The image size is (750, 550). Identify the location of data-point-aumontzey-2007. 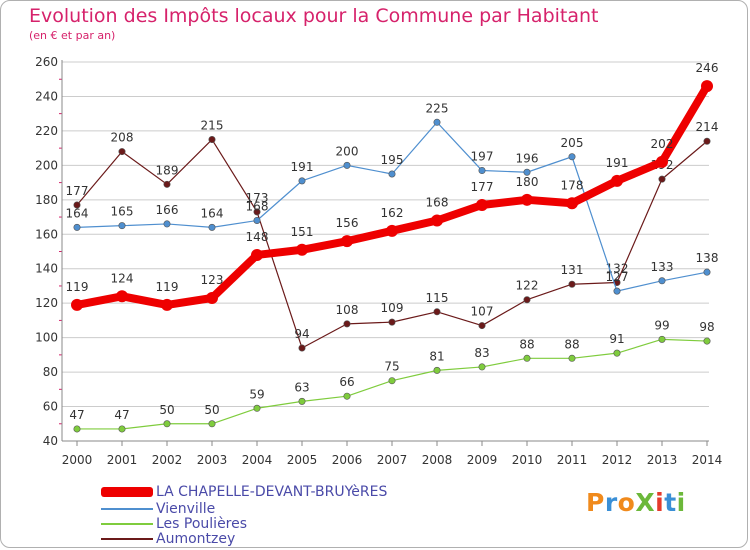
(392, 322).